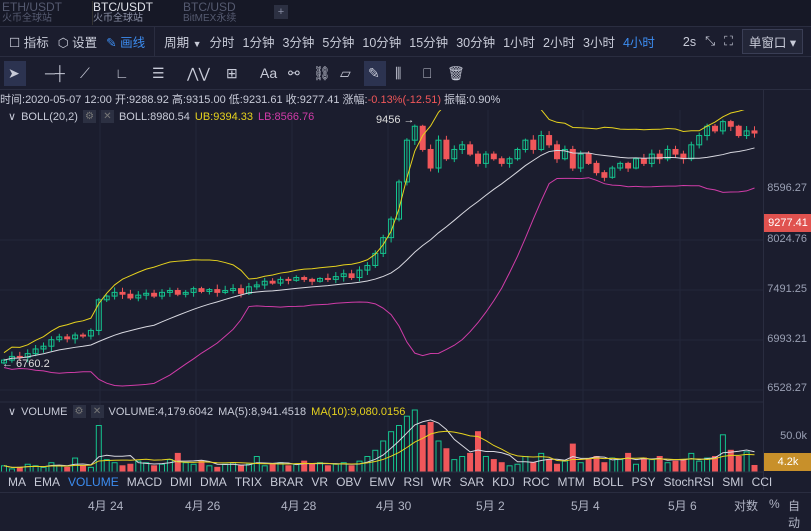 The height and width of the screenshot is (531, 811). I want to click on cursor-tool-bg, so click(15, 73).